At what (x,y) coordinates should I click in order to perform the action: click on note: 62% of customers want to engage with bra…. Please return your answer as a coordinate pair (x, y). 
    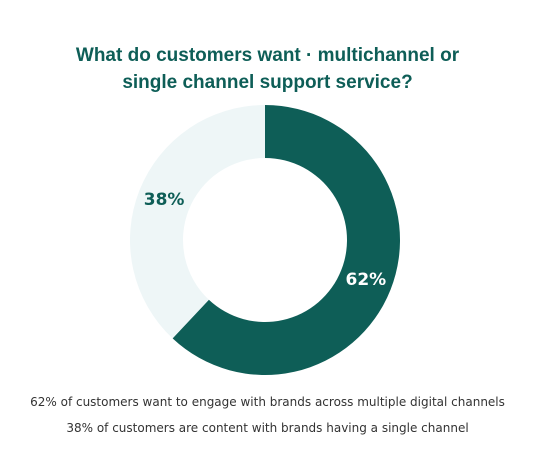
    Looking at the image, I should click on (267, 402).